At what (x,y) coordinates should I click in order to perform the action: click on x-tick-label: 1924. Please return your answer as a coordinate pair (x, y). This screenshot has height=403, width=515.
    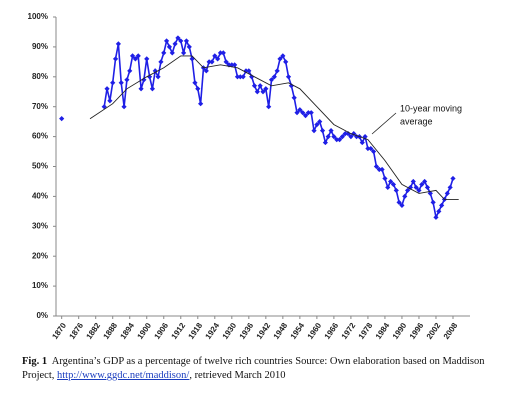
    Looking at the image, I should click on (213, 331).